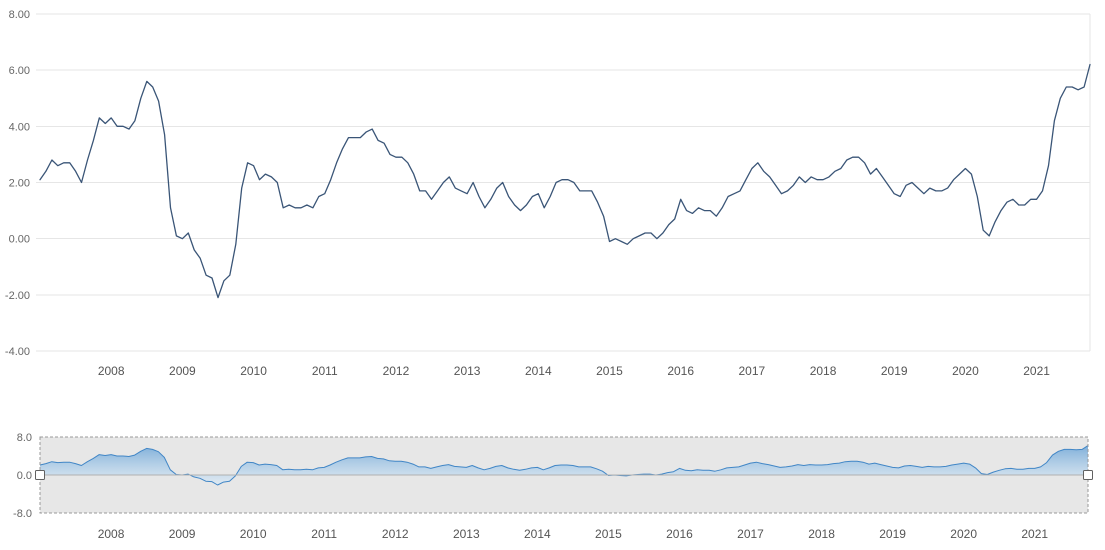 This screenshot has width=1105, height=550. I want to click on navigator-handle-right, so click(1088, 475).